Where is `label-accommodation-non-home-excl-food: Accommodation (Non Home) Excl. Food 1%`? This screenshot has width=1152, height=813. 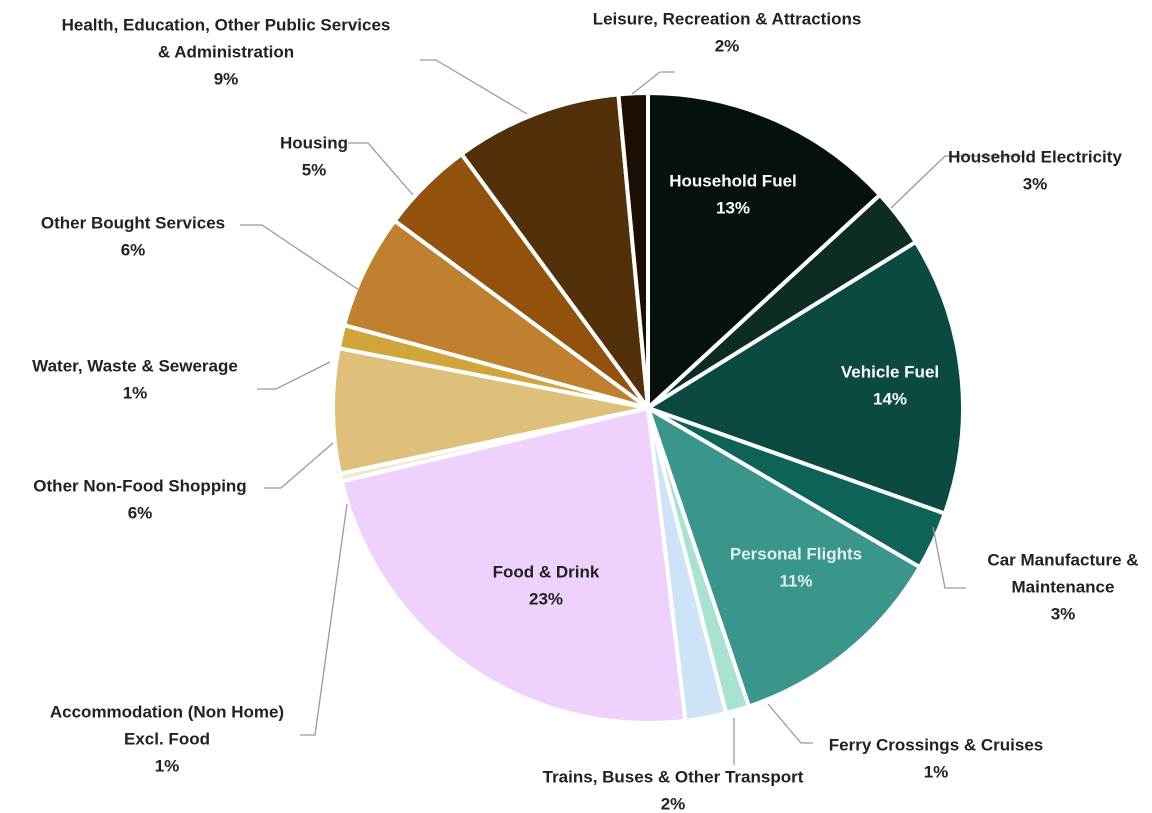
label-accommodation-non-home-excl-food: Accommodation (Non Home) Excl. Food 1% is located at coordinates (167, 738).